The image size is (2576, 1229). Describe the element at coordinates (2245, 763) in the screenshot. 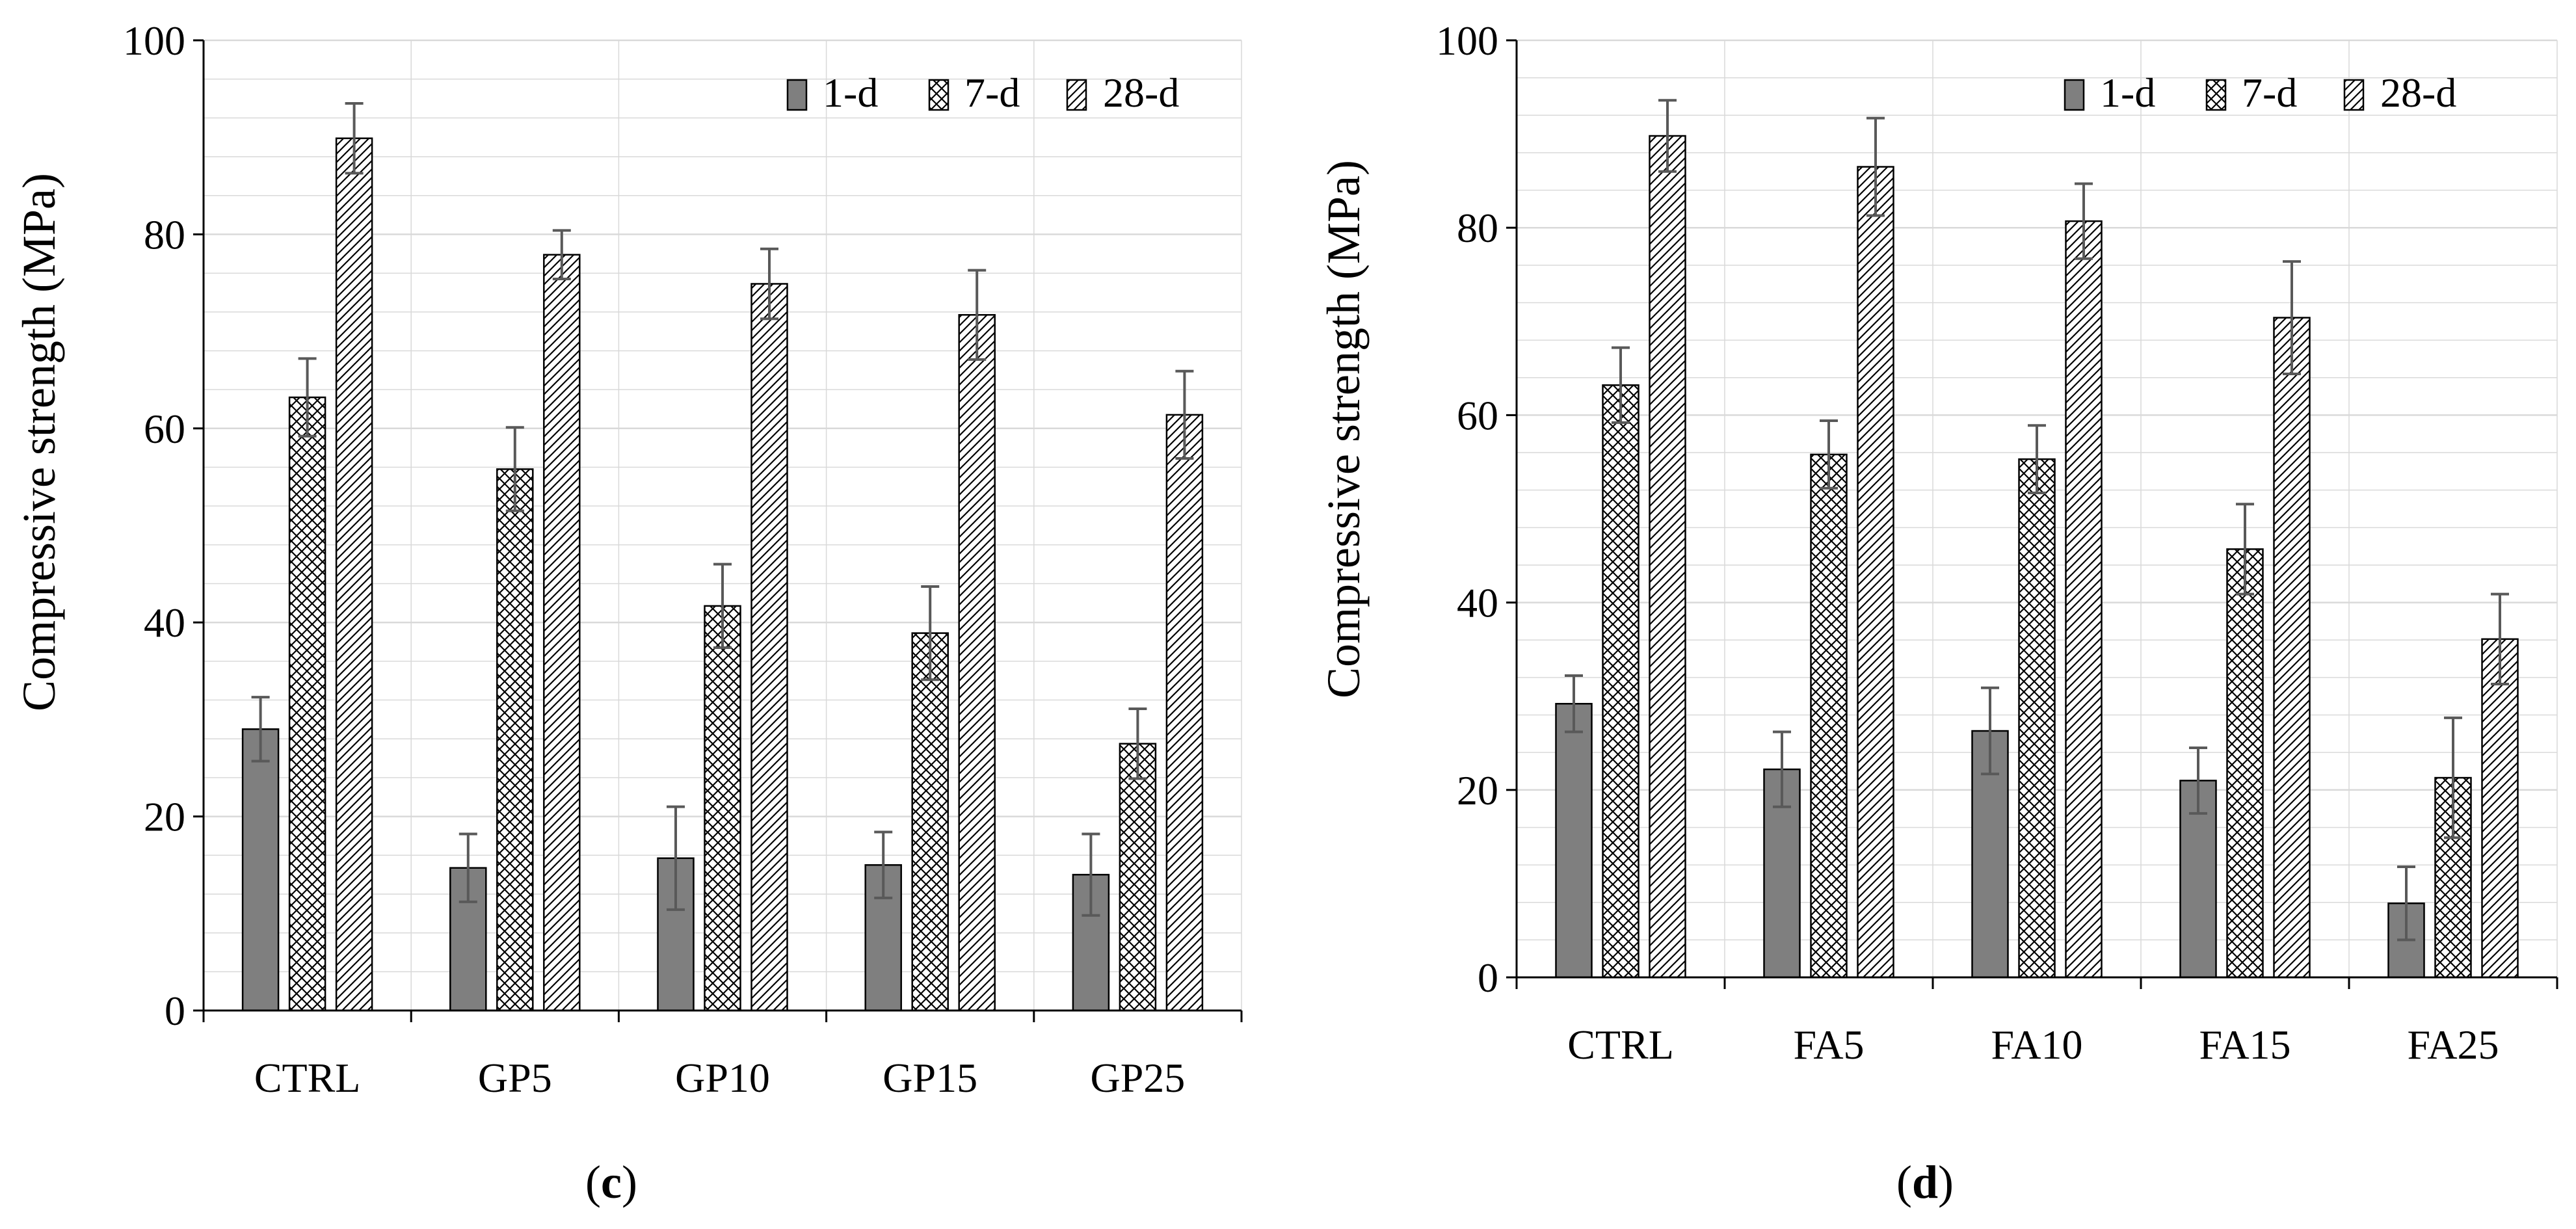

I see `bar-7d-fa15` at that location.